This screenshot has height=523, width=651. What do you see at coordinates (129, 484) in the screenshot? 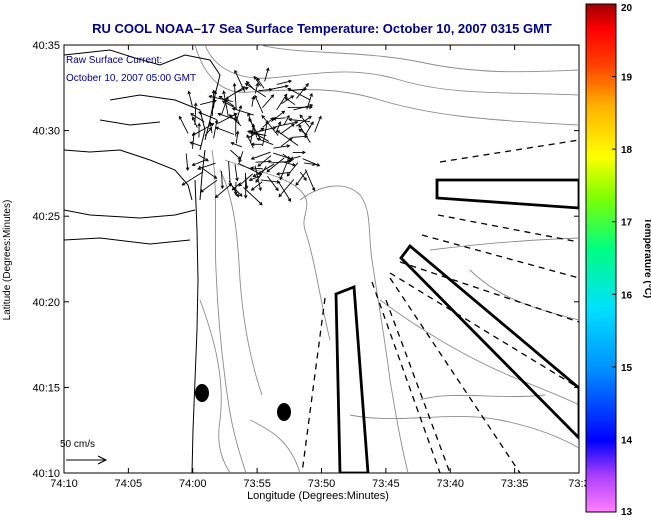
I see `x-tick-label: 74:05` at bounding box center [129, 484].